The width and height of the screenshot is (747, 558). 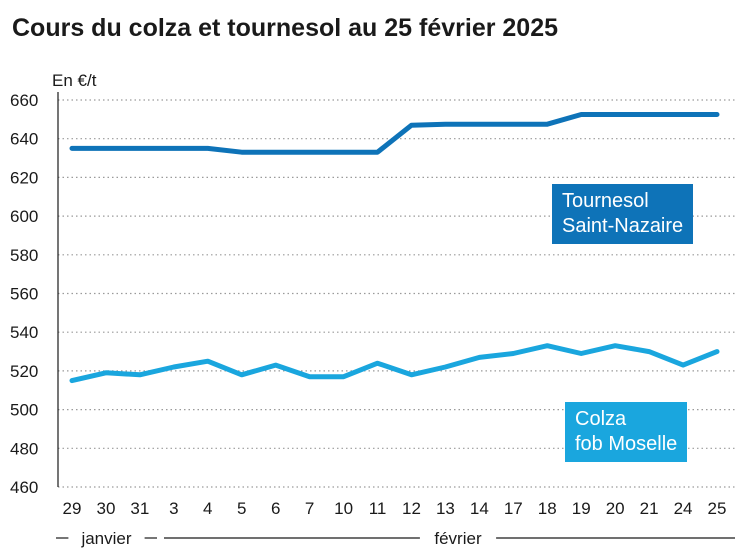 I want to click on y-tick-480: 480, so click(x=24, y=448).